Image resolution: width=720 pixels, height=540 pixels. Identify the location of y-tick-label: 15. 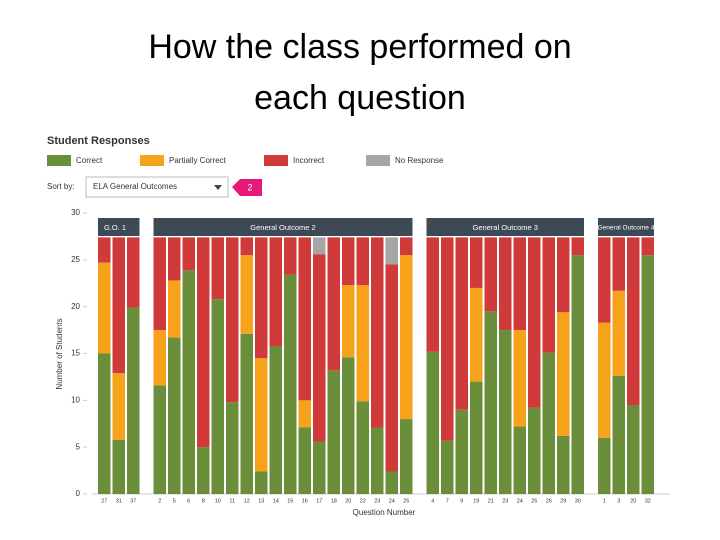
(75, 353).